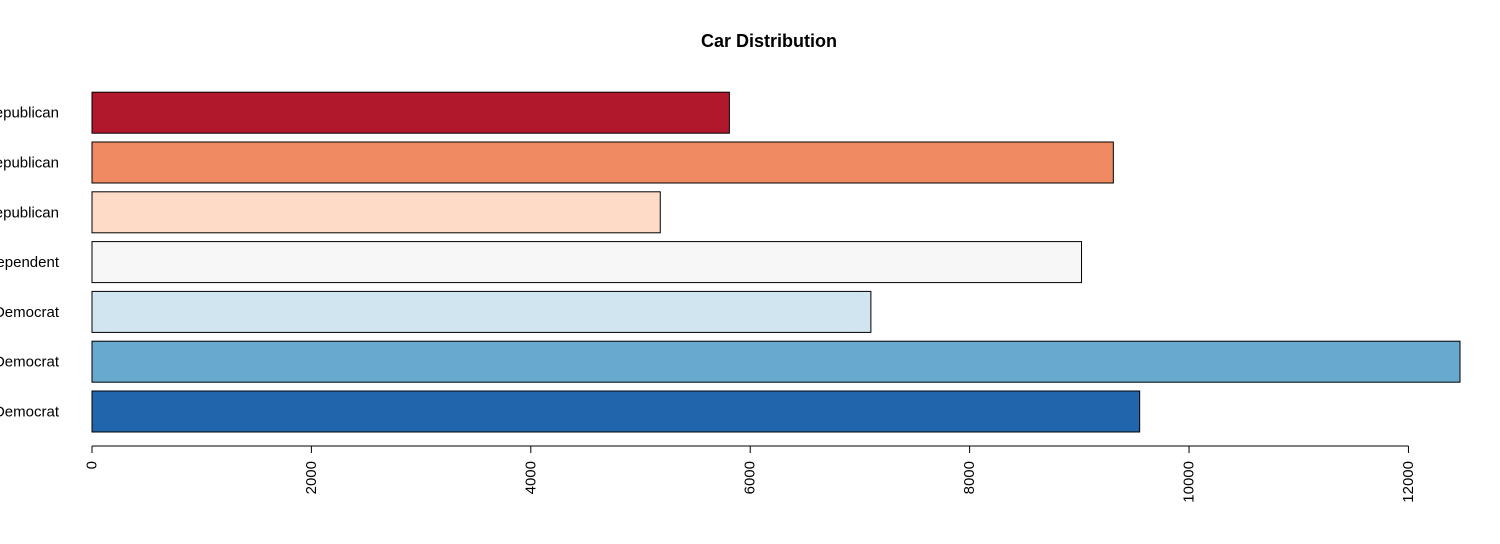  What do you see at coordinates (530, 477) in the screenshot?
I see `x-tick-label-3: 4000` at bounding box center [530, 477].